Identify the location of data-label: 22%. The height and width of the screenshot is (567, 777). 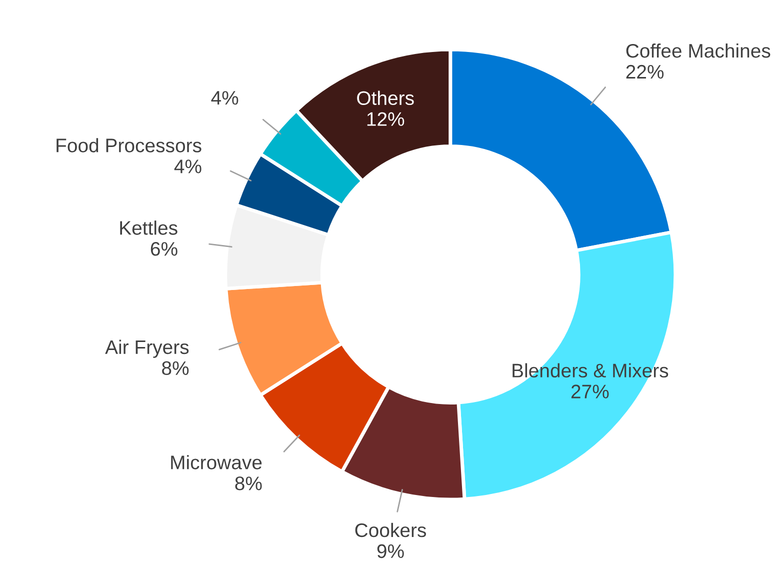
(645, 71).